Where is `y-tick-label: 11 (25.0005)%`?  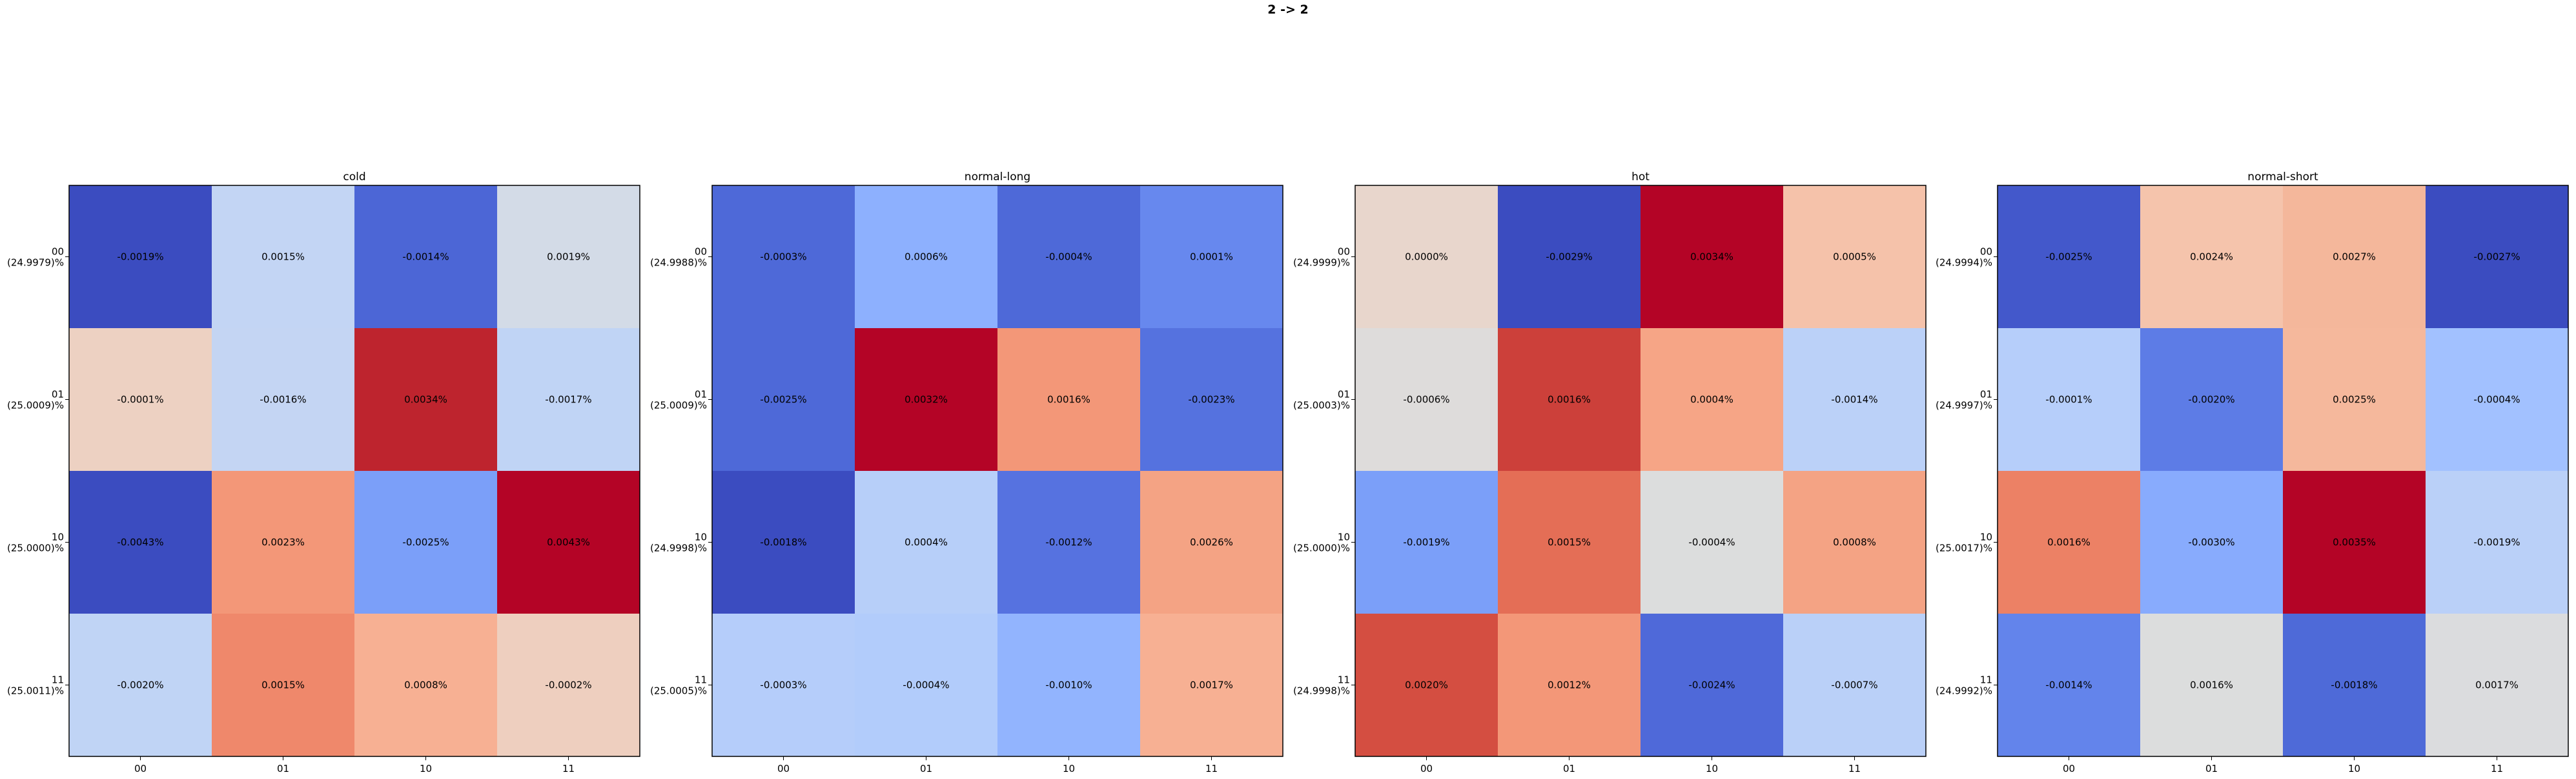
y-tick-label: 11 (25.0005)% is located at coordinates (678, 685).